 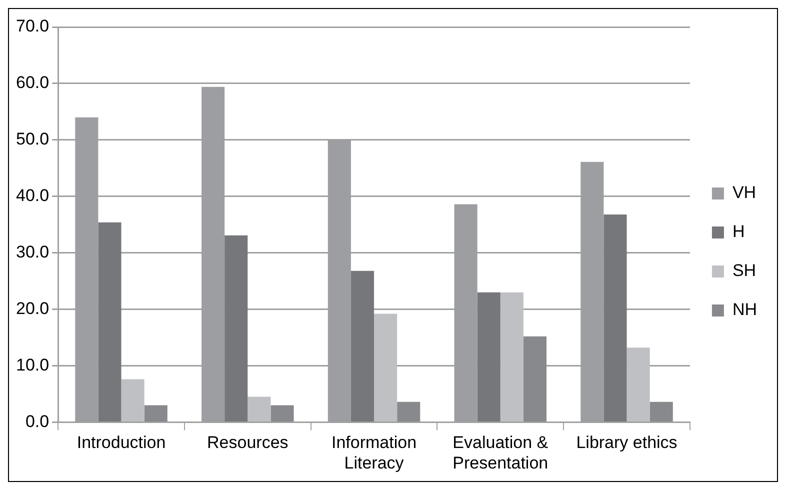 I want to click on y-tick-label: 20.0, so click(x=33, y=308).